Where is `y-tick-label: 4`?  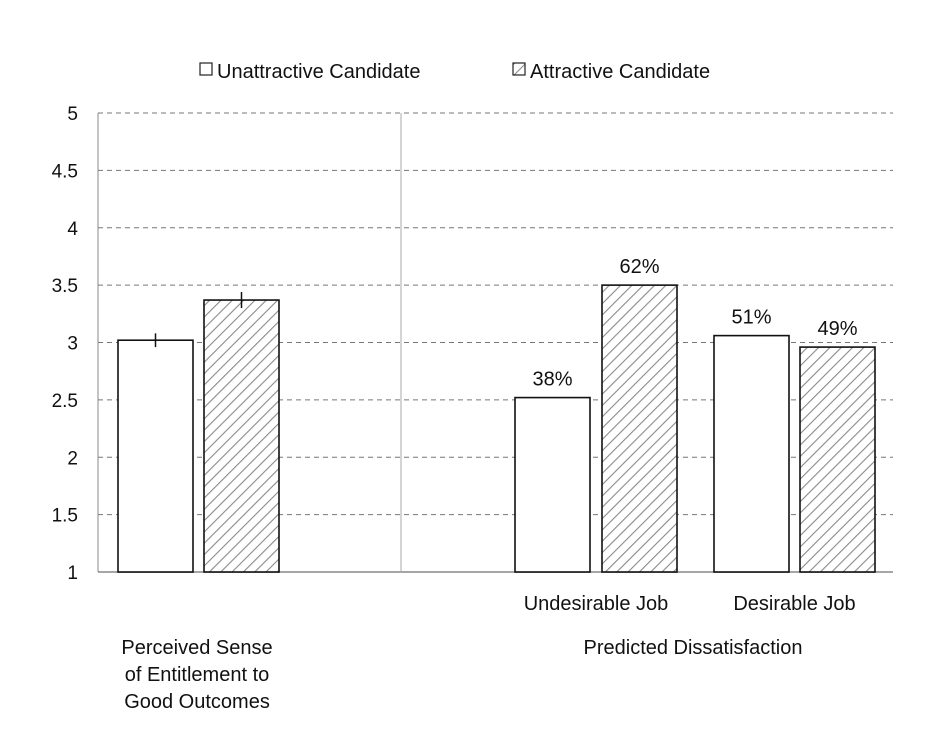
y-tick-label: 4 is located at coordinates (72, 229).